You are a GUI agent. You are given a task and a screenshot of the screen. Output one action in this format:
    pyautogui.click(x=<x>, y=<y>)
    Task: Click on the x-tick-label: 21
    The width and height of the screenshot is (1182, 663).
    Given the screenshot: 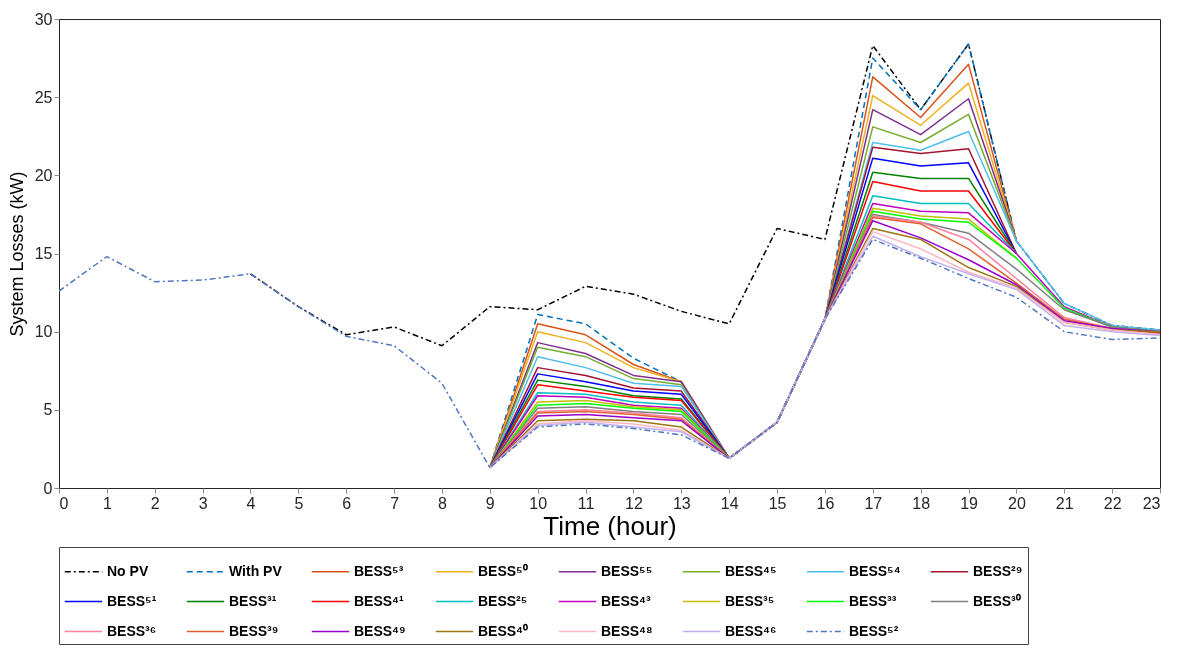 What is the action you would take?
    pyautogui.click(x=1064, y=503)
    